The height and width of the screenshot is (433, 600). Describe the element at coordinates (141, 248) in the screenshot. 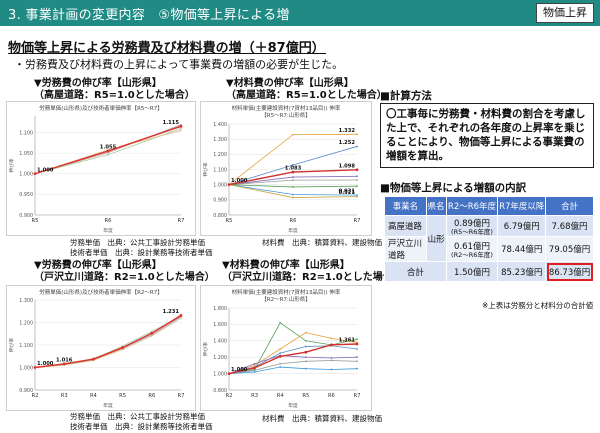

I see `chart-tl-source: 労務単価 出典：公共工事設計労務単価 技術者単価 出典：設計業務等技術者単価` at that location.